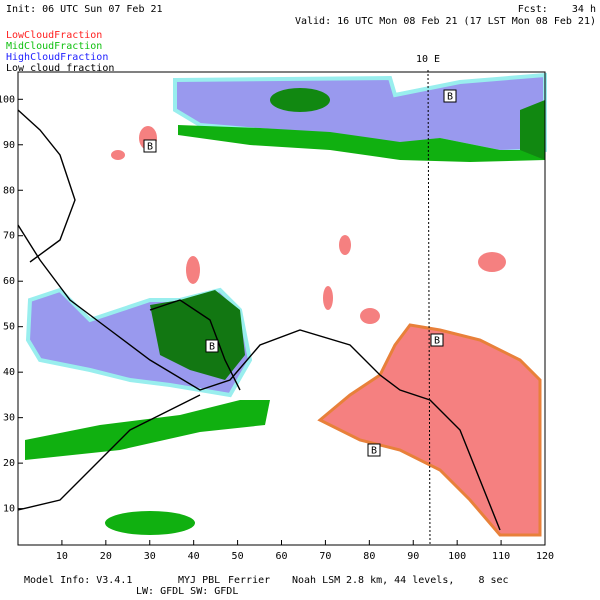  Describe the element at coordinates (457, 556) in the screenshot. I see `x-tick-label: 100` at that location.